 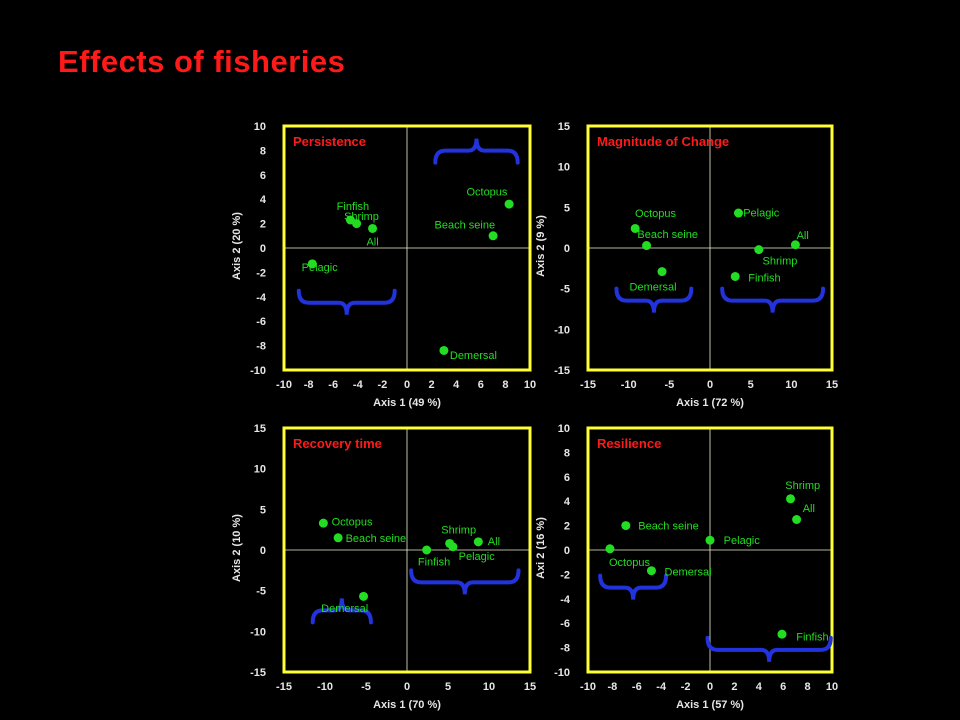 I want to click on x-tick-label: -6, so click(x=637, y=687).